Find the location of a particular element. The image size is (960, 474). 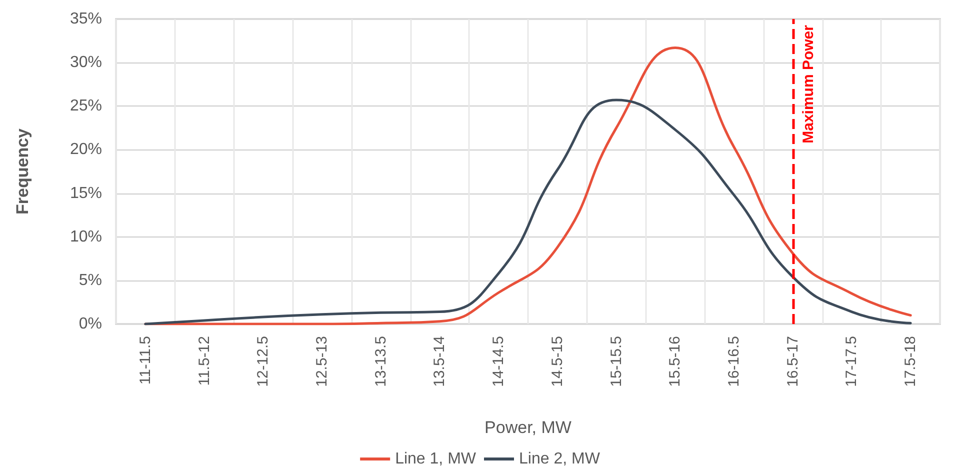

y-tick-label: 5% is located at coordinates (90, 280).